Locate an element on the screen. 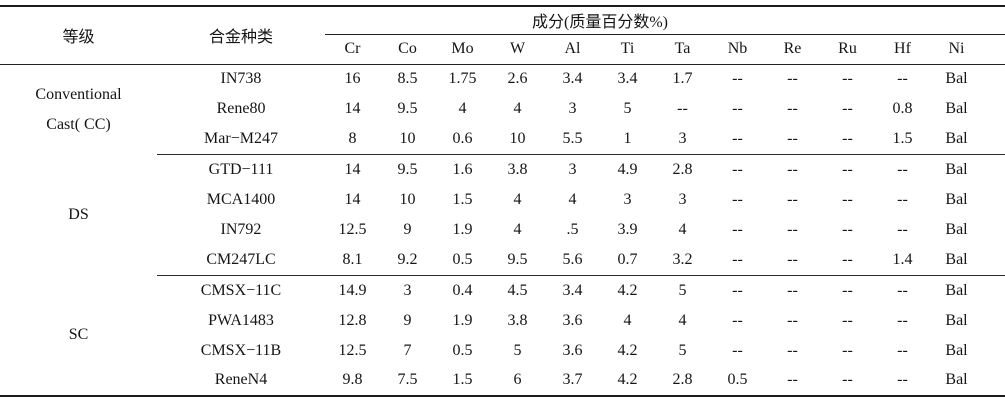  composition-value-cell: 9.2 is located at coordinates (407, 259).